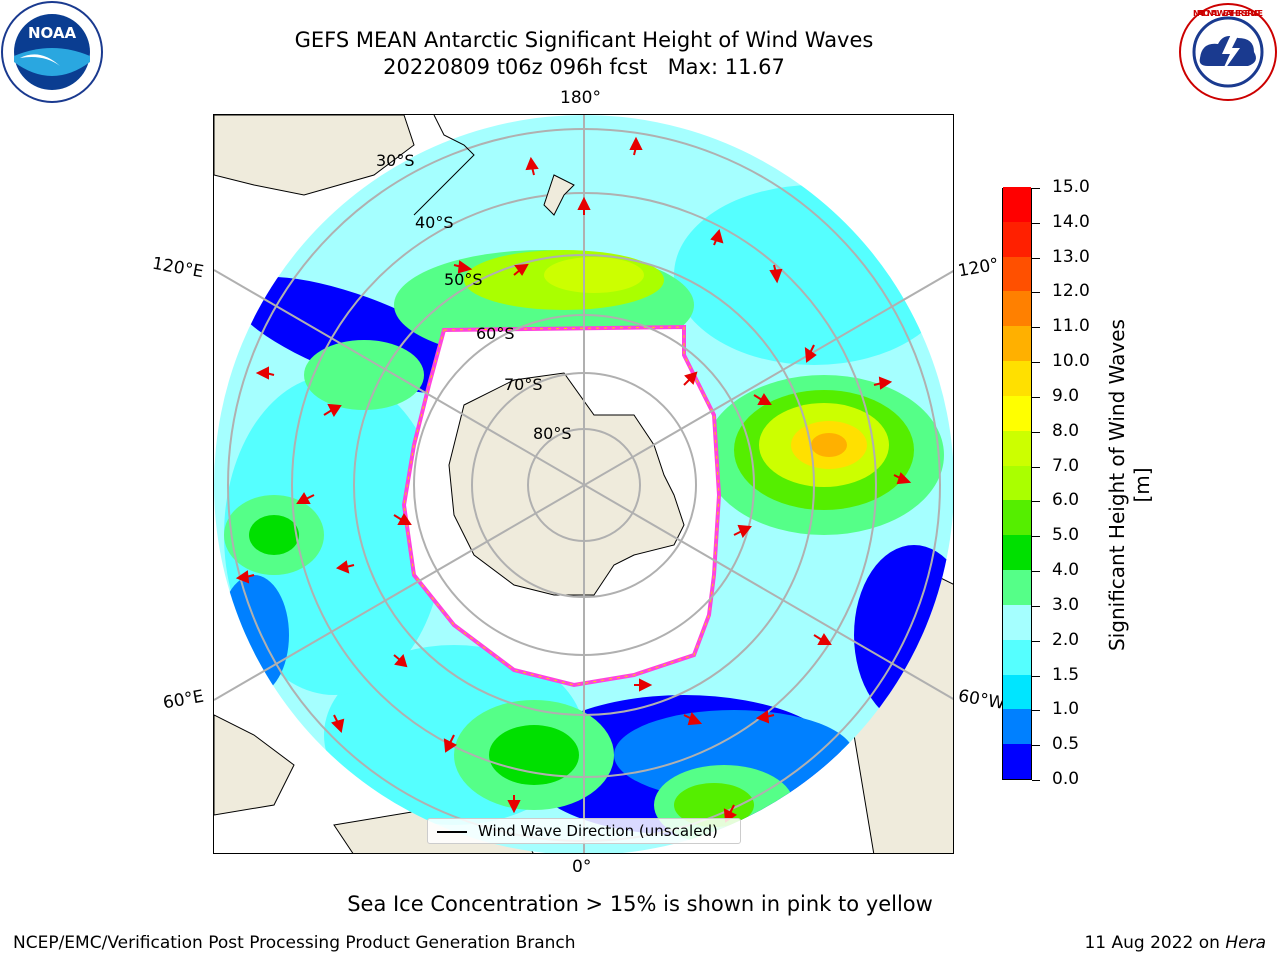  Describe the element at coordinates (1245, 943) in the screenshot. I see `run-host: Hera` at that location.